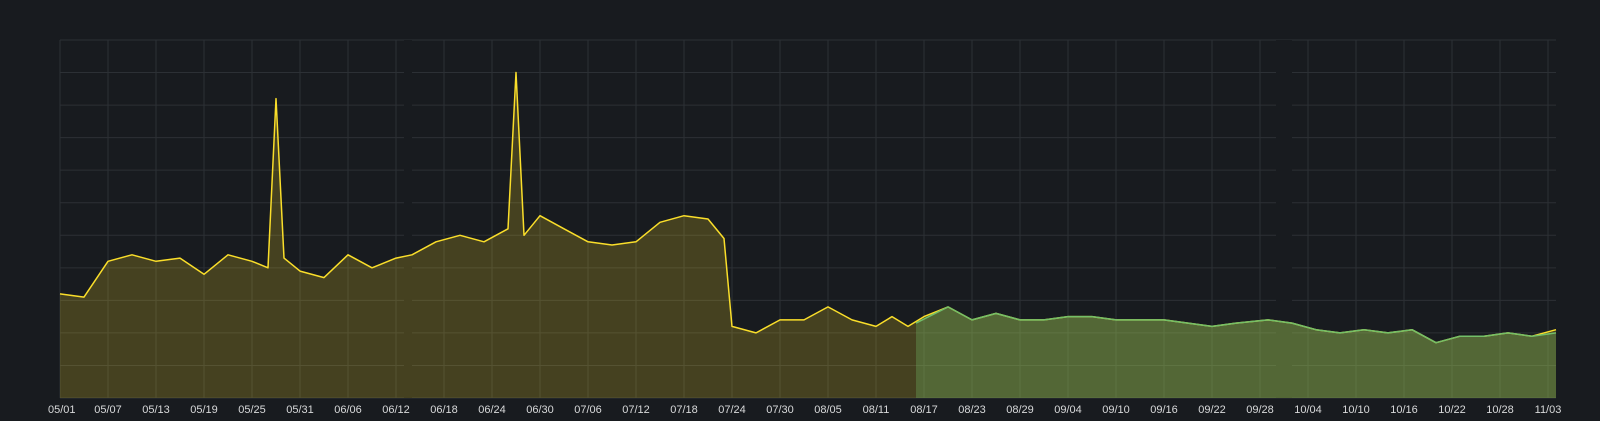  Describe the element at coordinates (252, 410) in the screenshot. I see `x-tick-label: 05/25` at that location.